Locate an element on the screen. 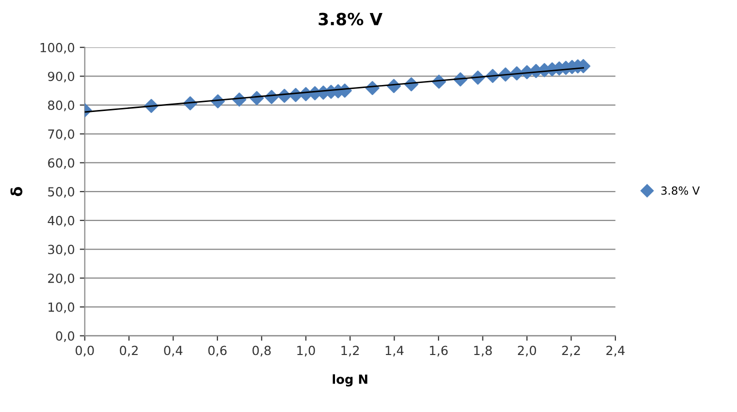  y-tick-label: 30,0 is located at coordinates (61, 250).